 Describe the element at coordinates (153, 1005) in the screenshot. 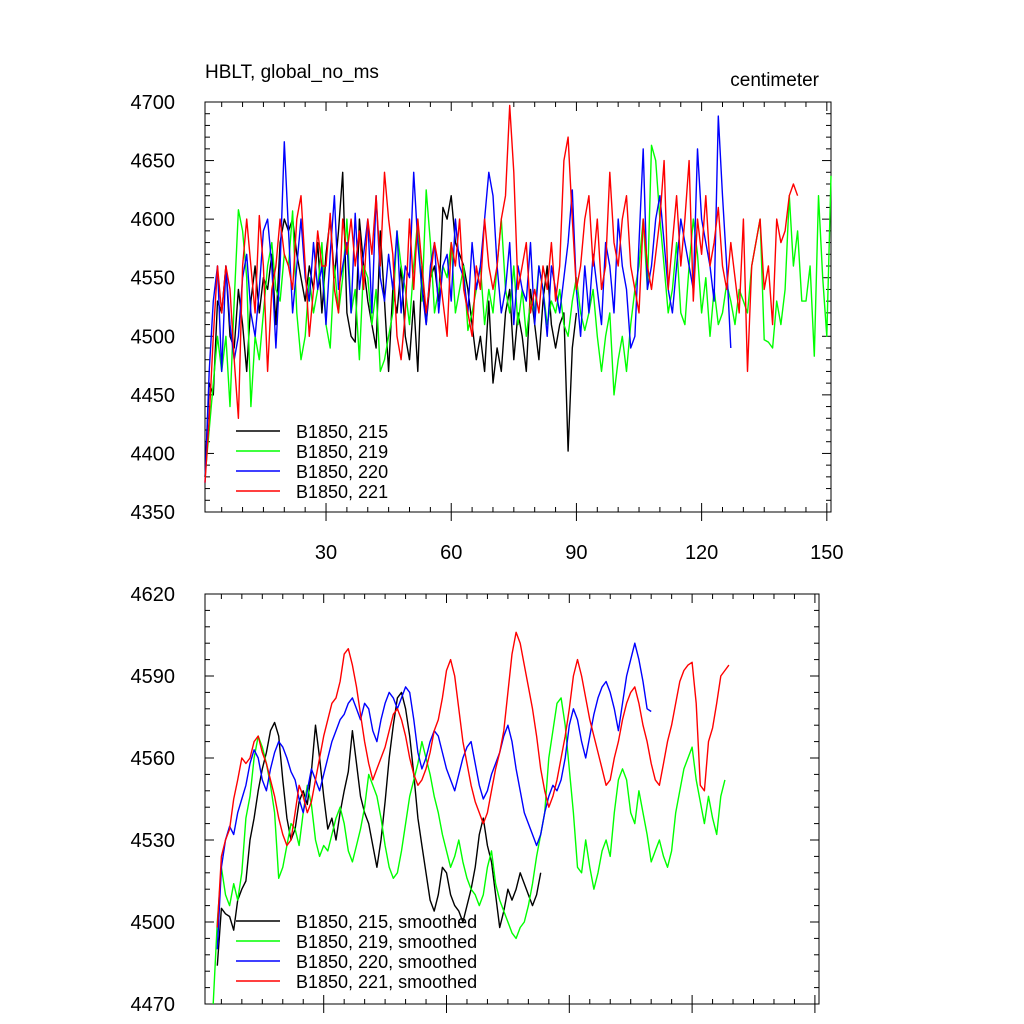

I see `y-tick-label: 4470` at that location.